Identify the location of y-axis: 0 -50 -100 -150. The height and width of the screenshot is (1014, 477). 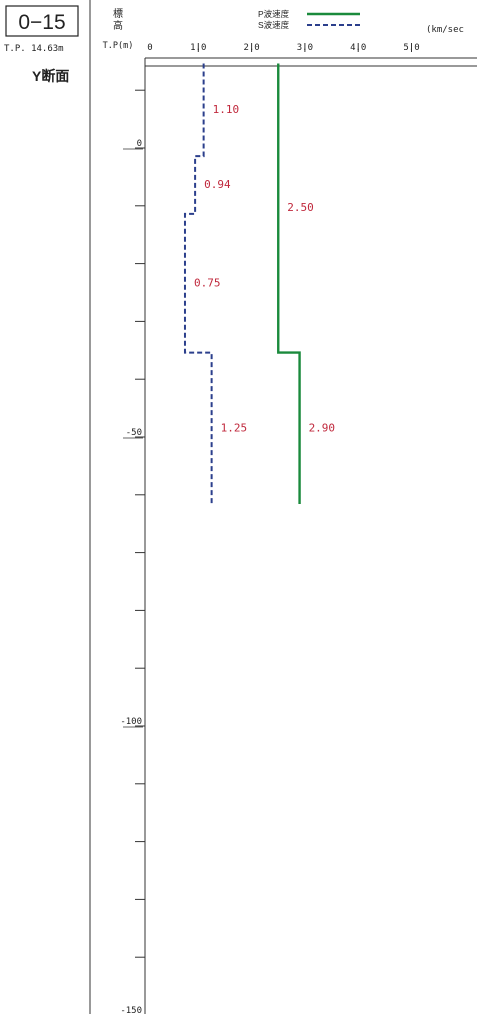
(133, 536).